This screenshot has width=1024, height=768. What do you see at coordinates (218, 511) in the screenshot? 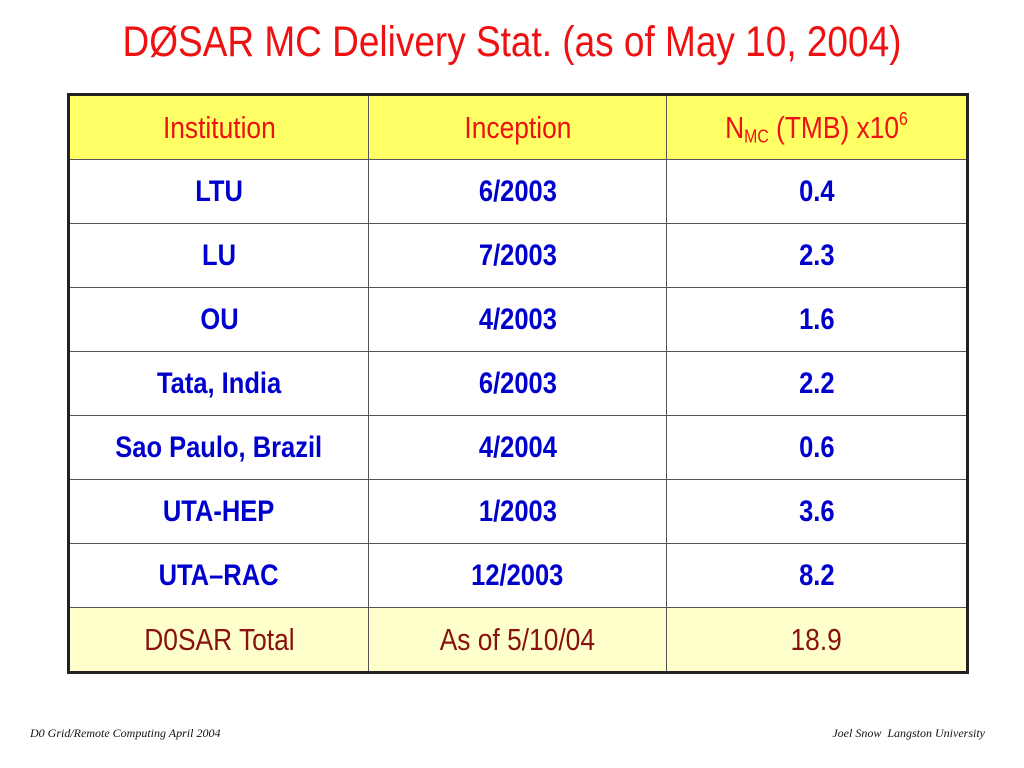
I see `cell-institution: UTA-HEP` at bounding box center [218, 511].